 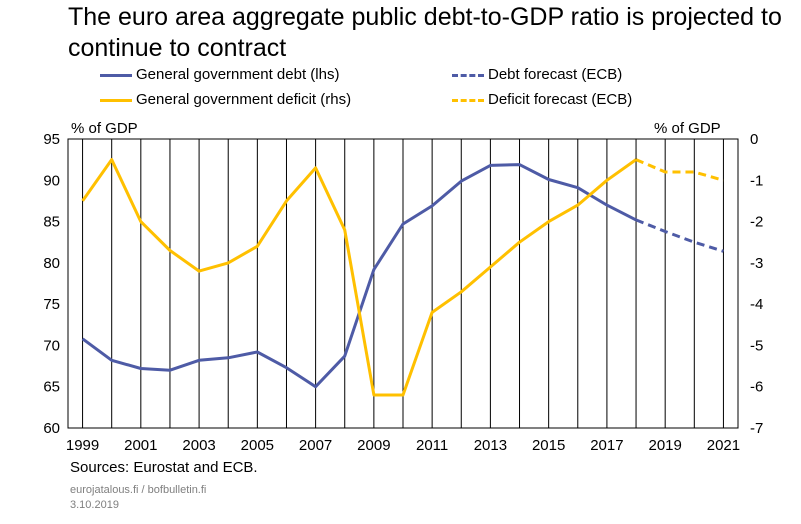 I want to click on x-tick-label: 2007, so click(x=315, y=445).